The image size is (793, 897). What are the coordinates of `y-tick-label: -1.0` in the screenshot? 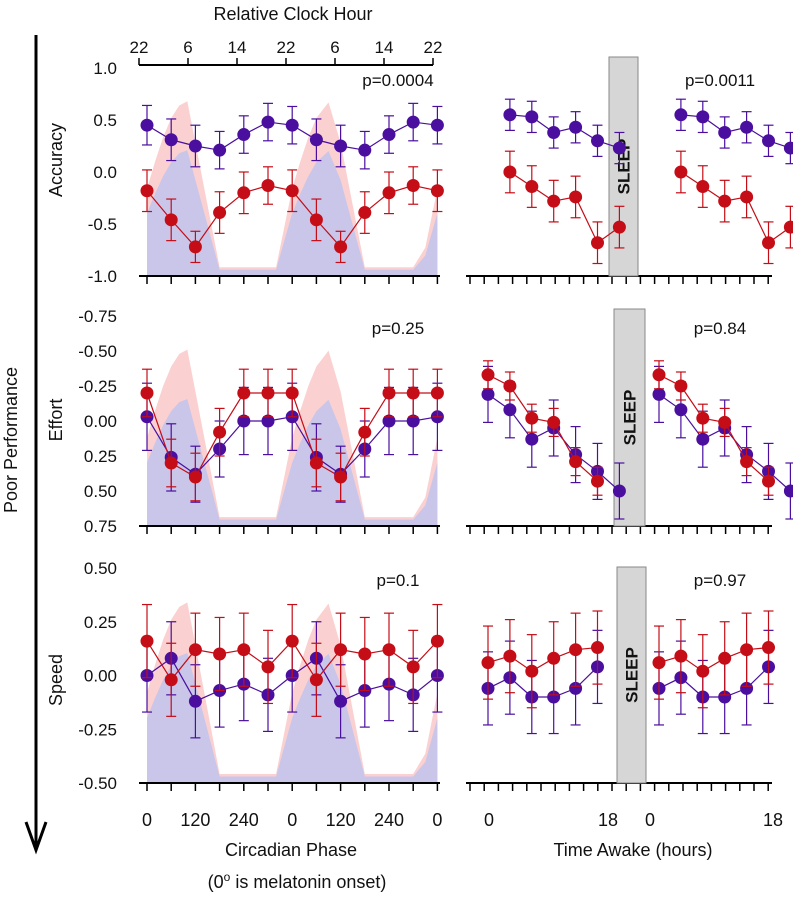 It's located at (102, 276).